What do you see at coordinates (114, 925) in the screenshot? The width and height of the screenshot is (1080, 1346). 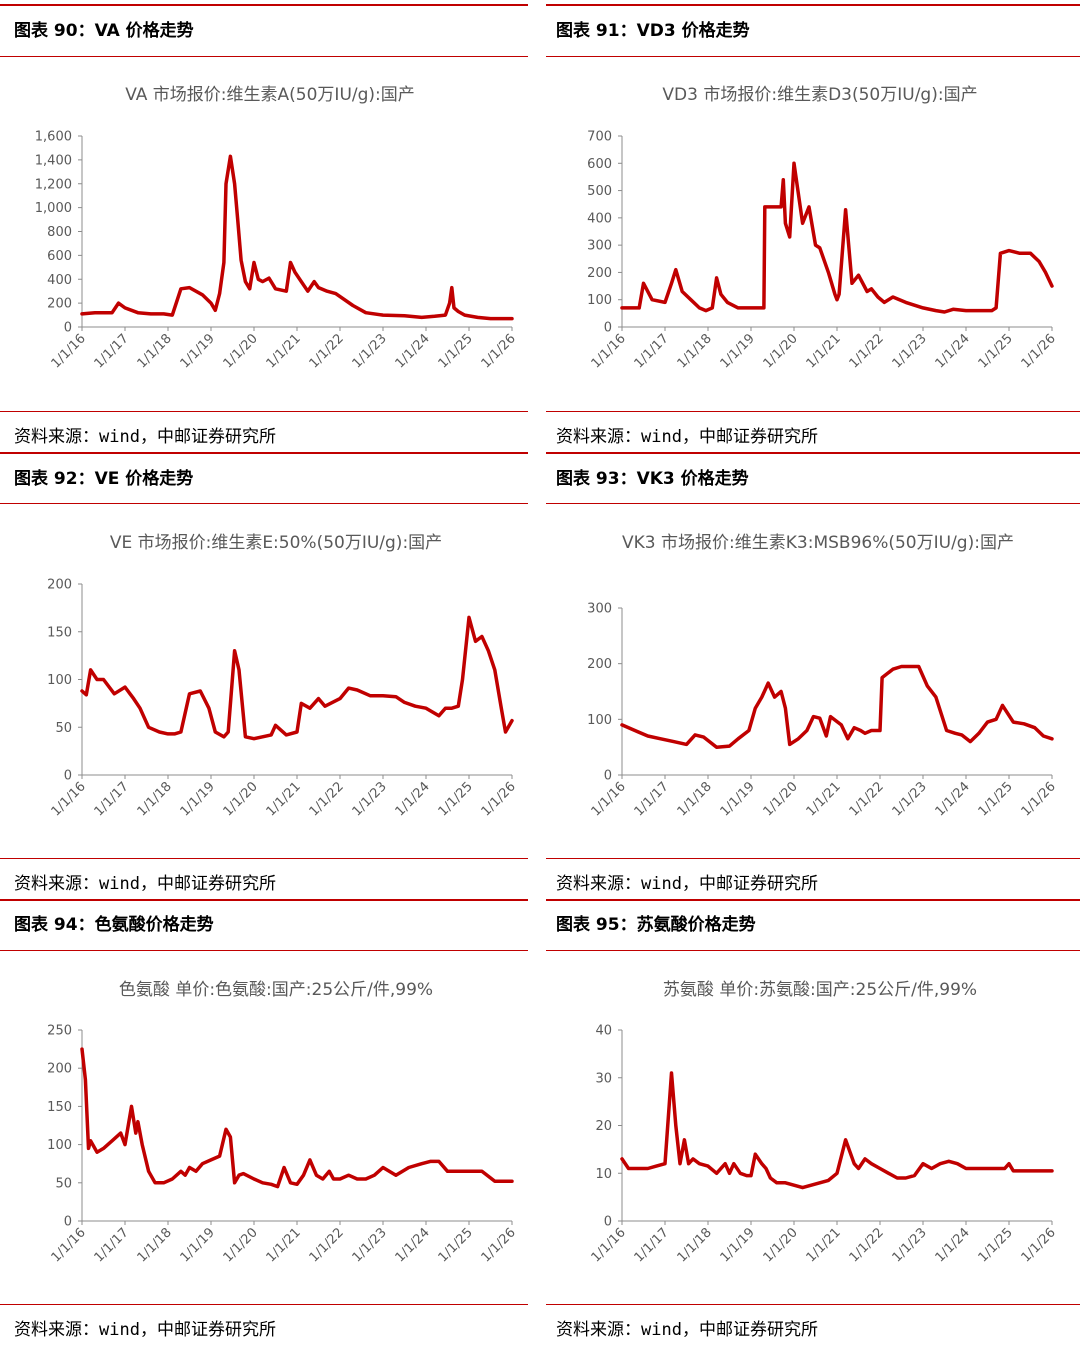 I see `figure-title: 图表 94：色氨酸价格走势` at bounding box center [114, 925].